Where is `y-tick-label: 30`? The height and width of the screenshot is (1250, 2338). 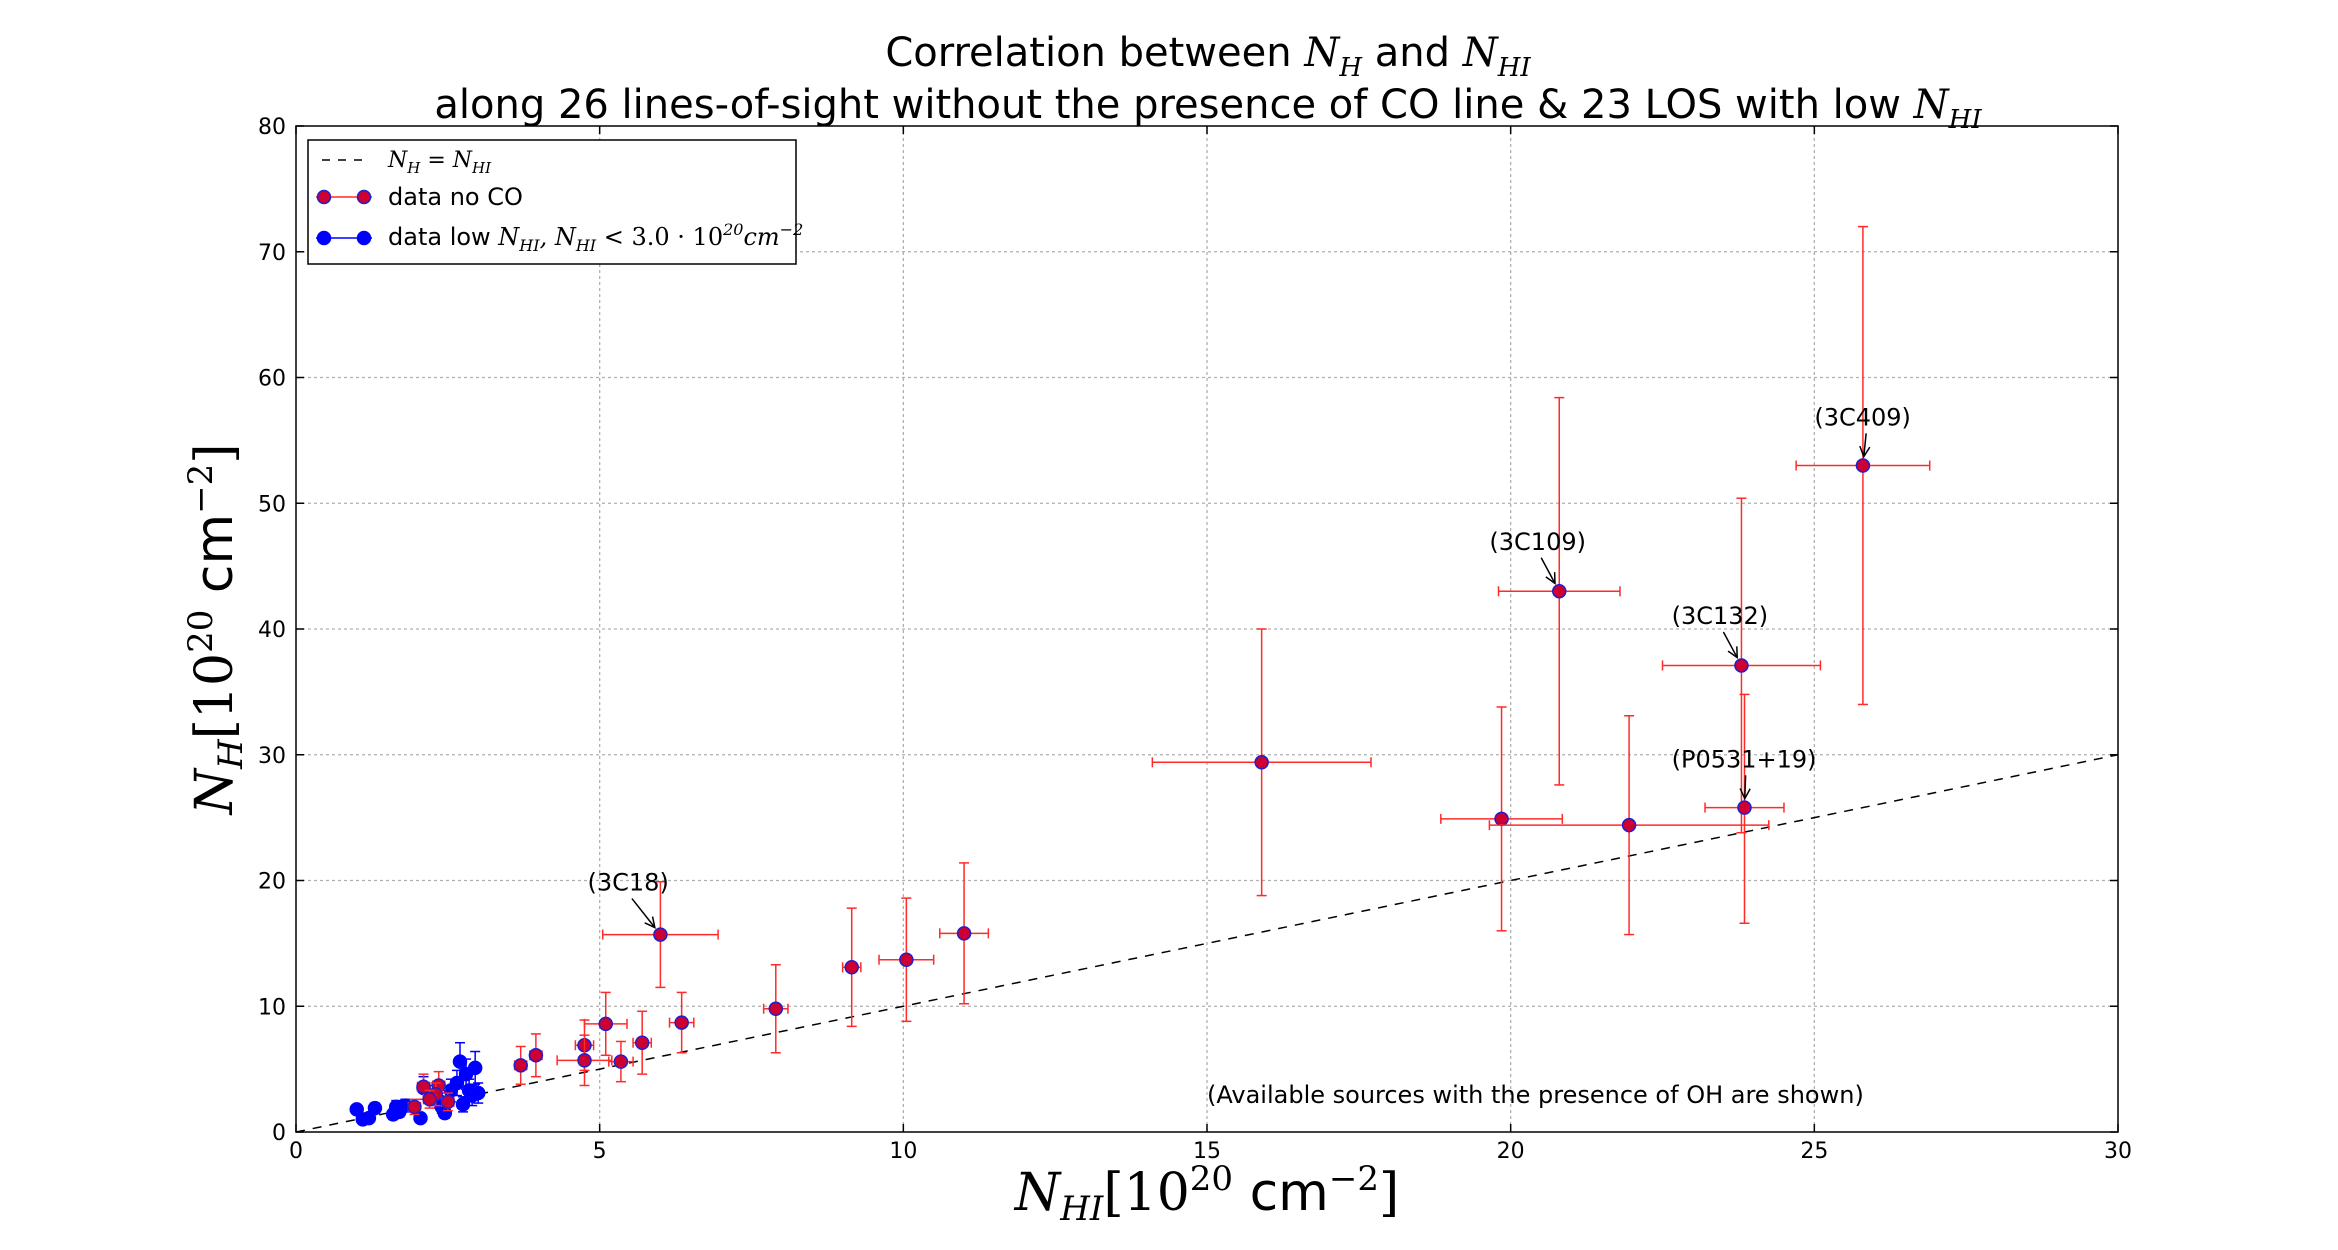 y-tick-label: 30 is located at coordinates (272, 756).